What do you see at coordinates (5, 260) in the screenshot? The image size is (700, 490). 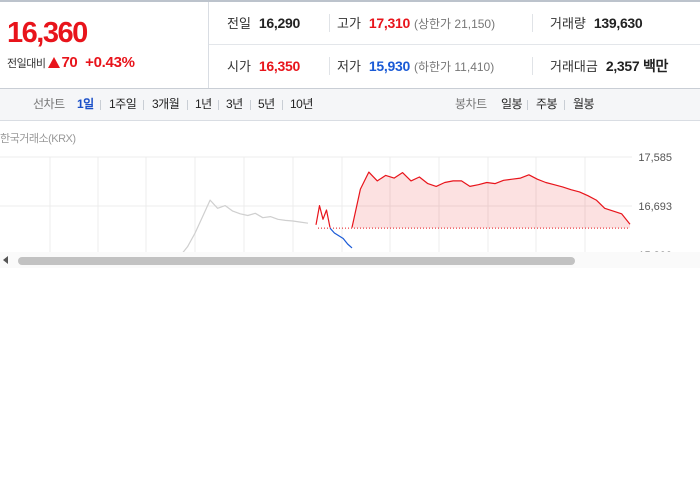 I see `scroll-left-arrow-icon` at bounding box center [5, 260].